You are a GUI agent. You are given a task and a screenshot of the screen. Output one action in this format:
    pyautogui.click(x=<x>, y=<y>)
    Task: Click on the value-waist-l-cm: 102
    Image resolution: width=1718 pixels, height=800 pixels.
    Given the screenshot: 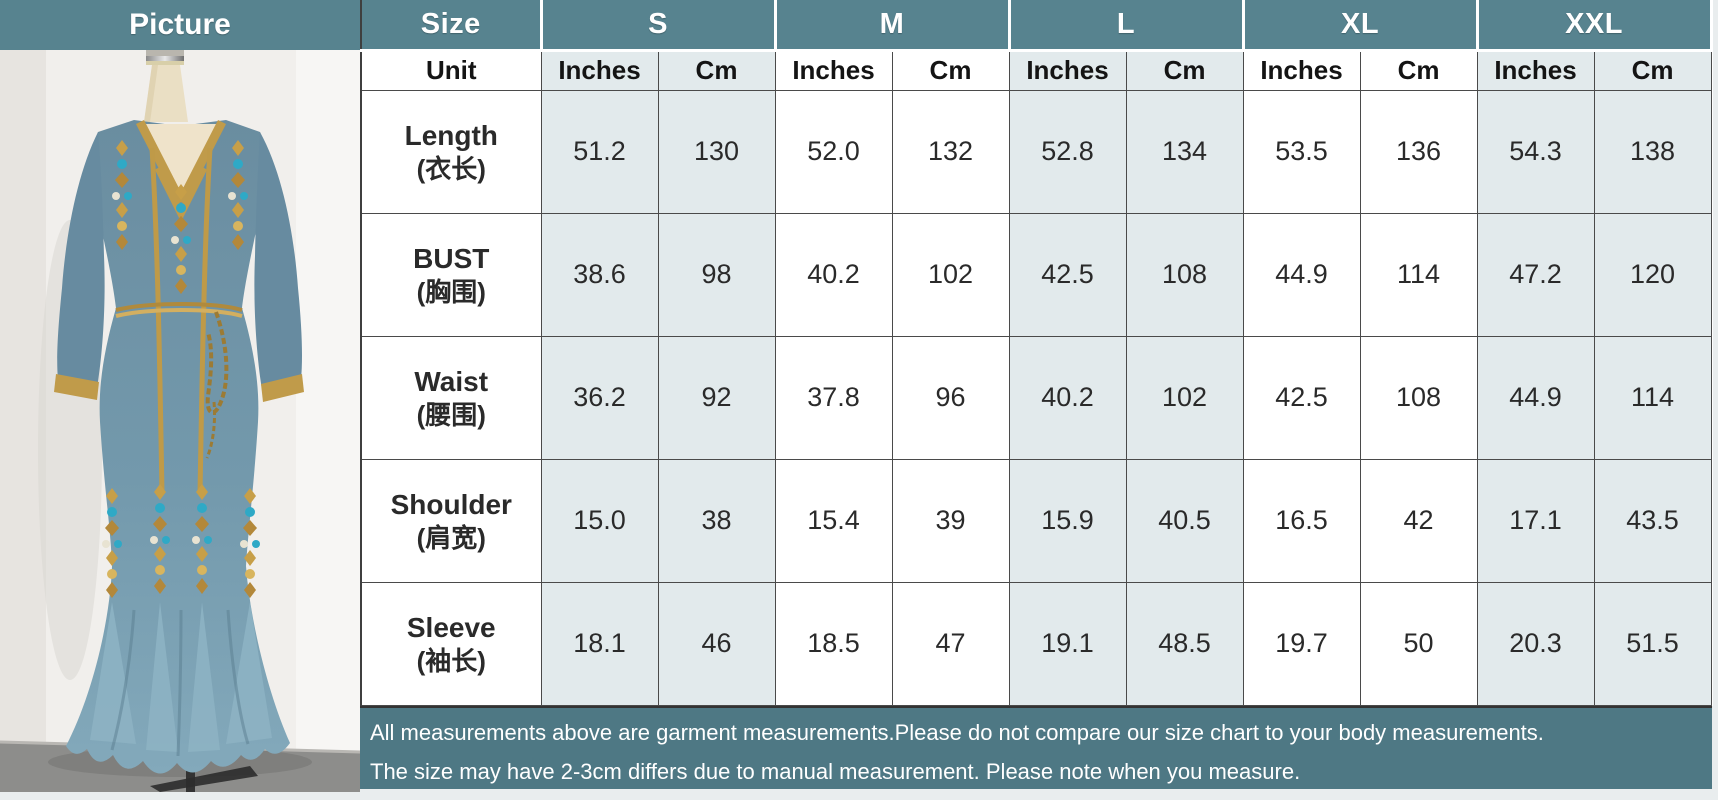 What is the action you would take?
    pyautogui.click(x=1184, y=397)
    